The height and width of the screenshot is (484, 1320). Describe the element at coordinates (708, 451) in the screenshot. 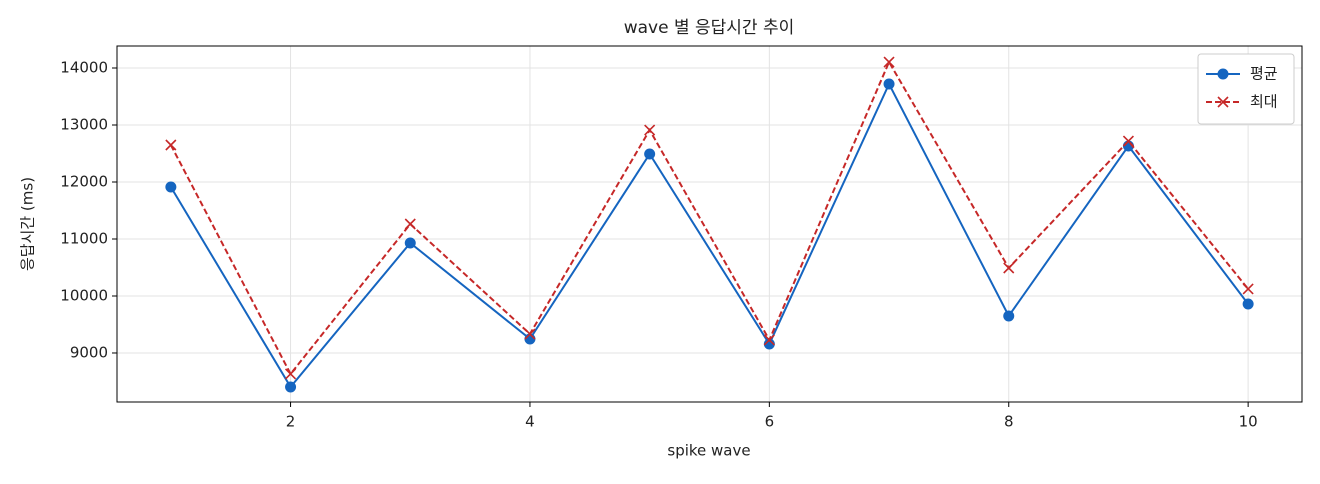

I see `x-axis-label: spike wave` at that location.